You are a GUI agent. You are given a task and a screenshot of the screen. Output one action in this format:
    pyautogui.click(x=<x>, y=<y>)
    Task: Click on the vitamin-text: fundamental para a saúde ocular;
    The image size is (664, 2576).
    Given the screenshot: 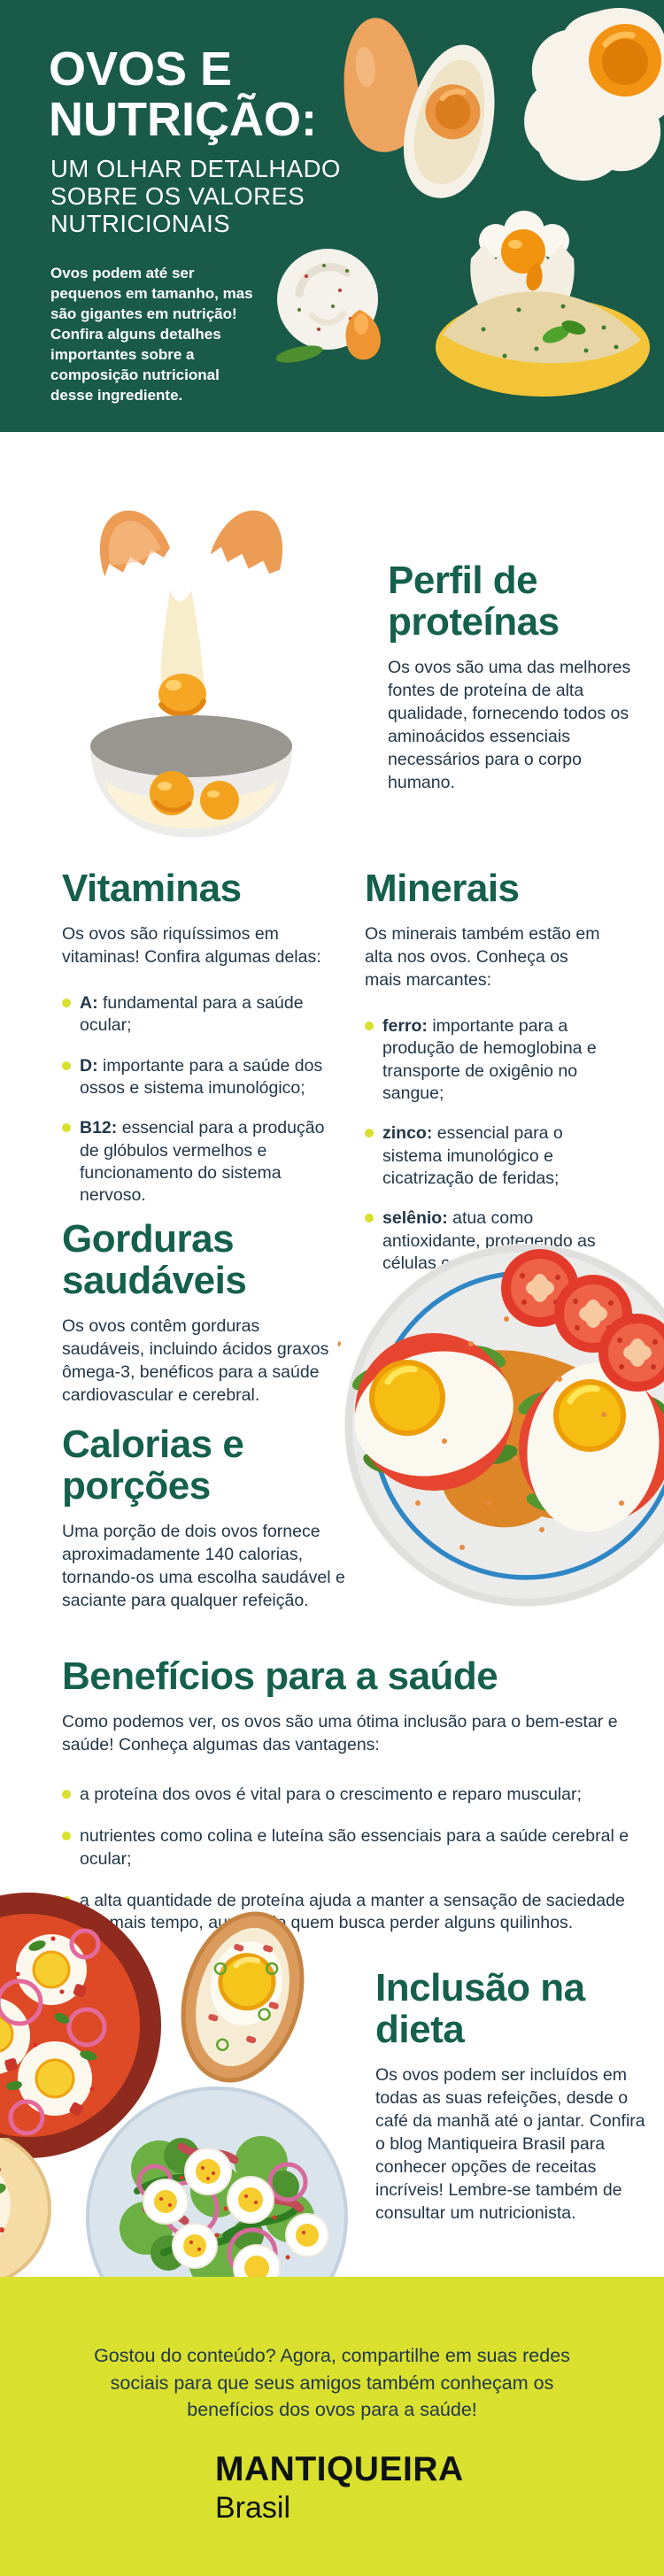 What is the action you would take?
    pyautogui.click(x=192, y=1014)
    